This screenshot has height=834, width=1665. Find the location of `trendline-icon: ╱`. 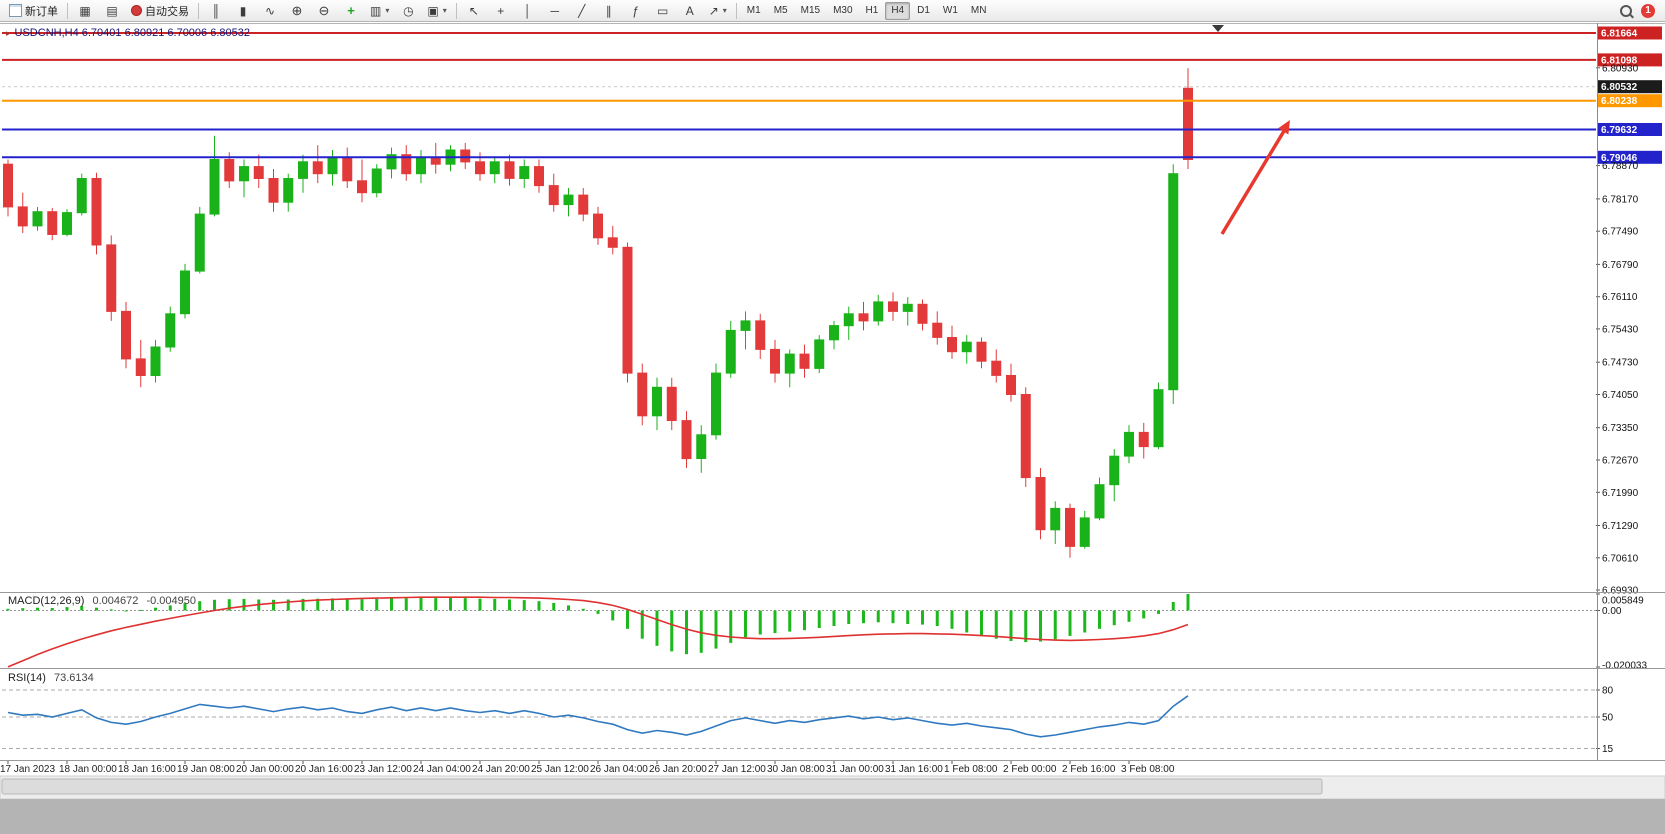

trendline-icon: ╱ is located at coordinates (582, 10).